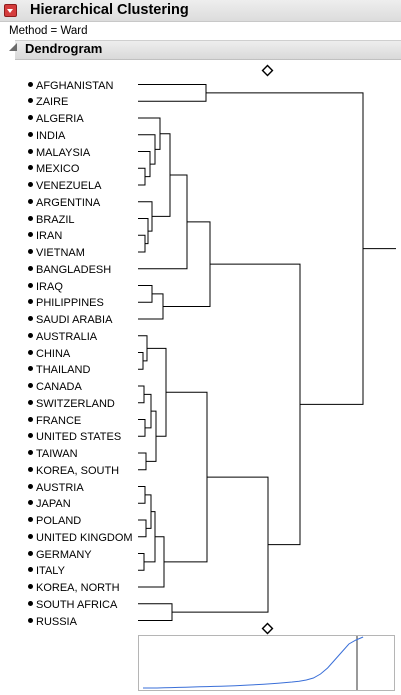 The height and width of the screenshot is (695, 401). Describe the element at coordinates (58, 169) in the screenshot. I see `leaf-text: MEXICO` at that location.